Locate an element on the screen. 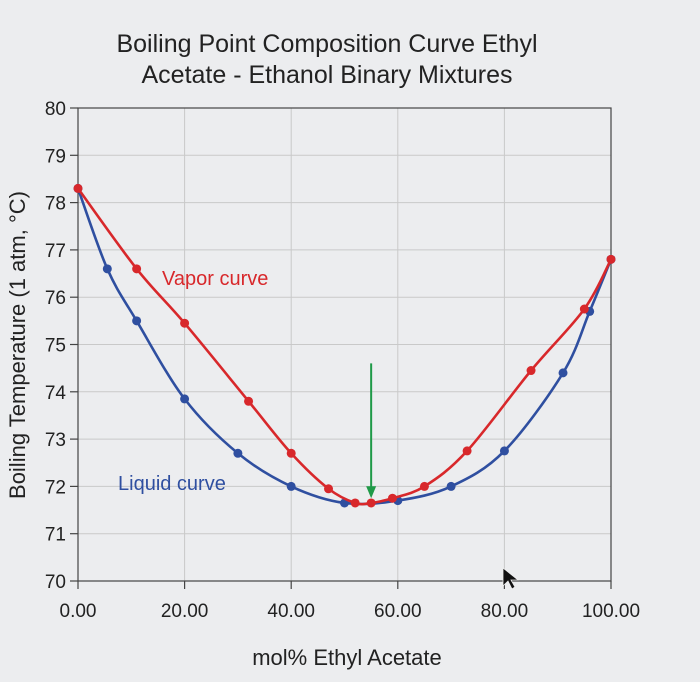 The image size is (700, 682). arrow-head is located at coordinates (371, 492).